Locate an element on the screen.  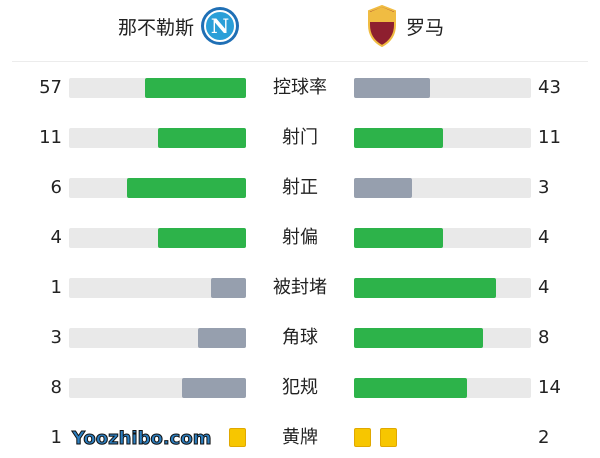
stat-label: 射偏 is located at coordinates (300, 237).